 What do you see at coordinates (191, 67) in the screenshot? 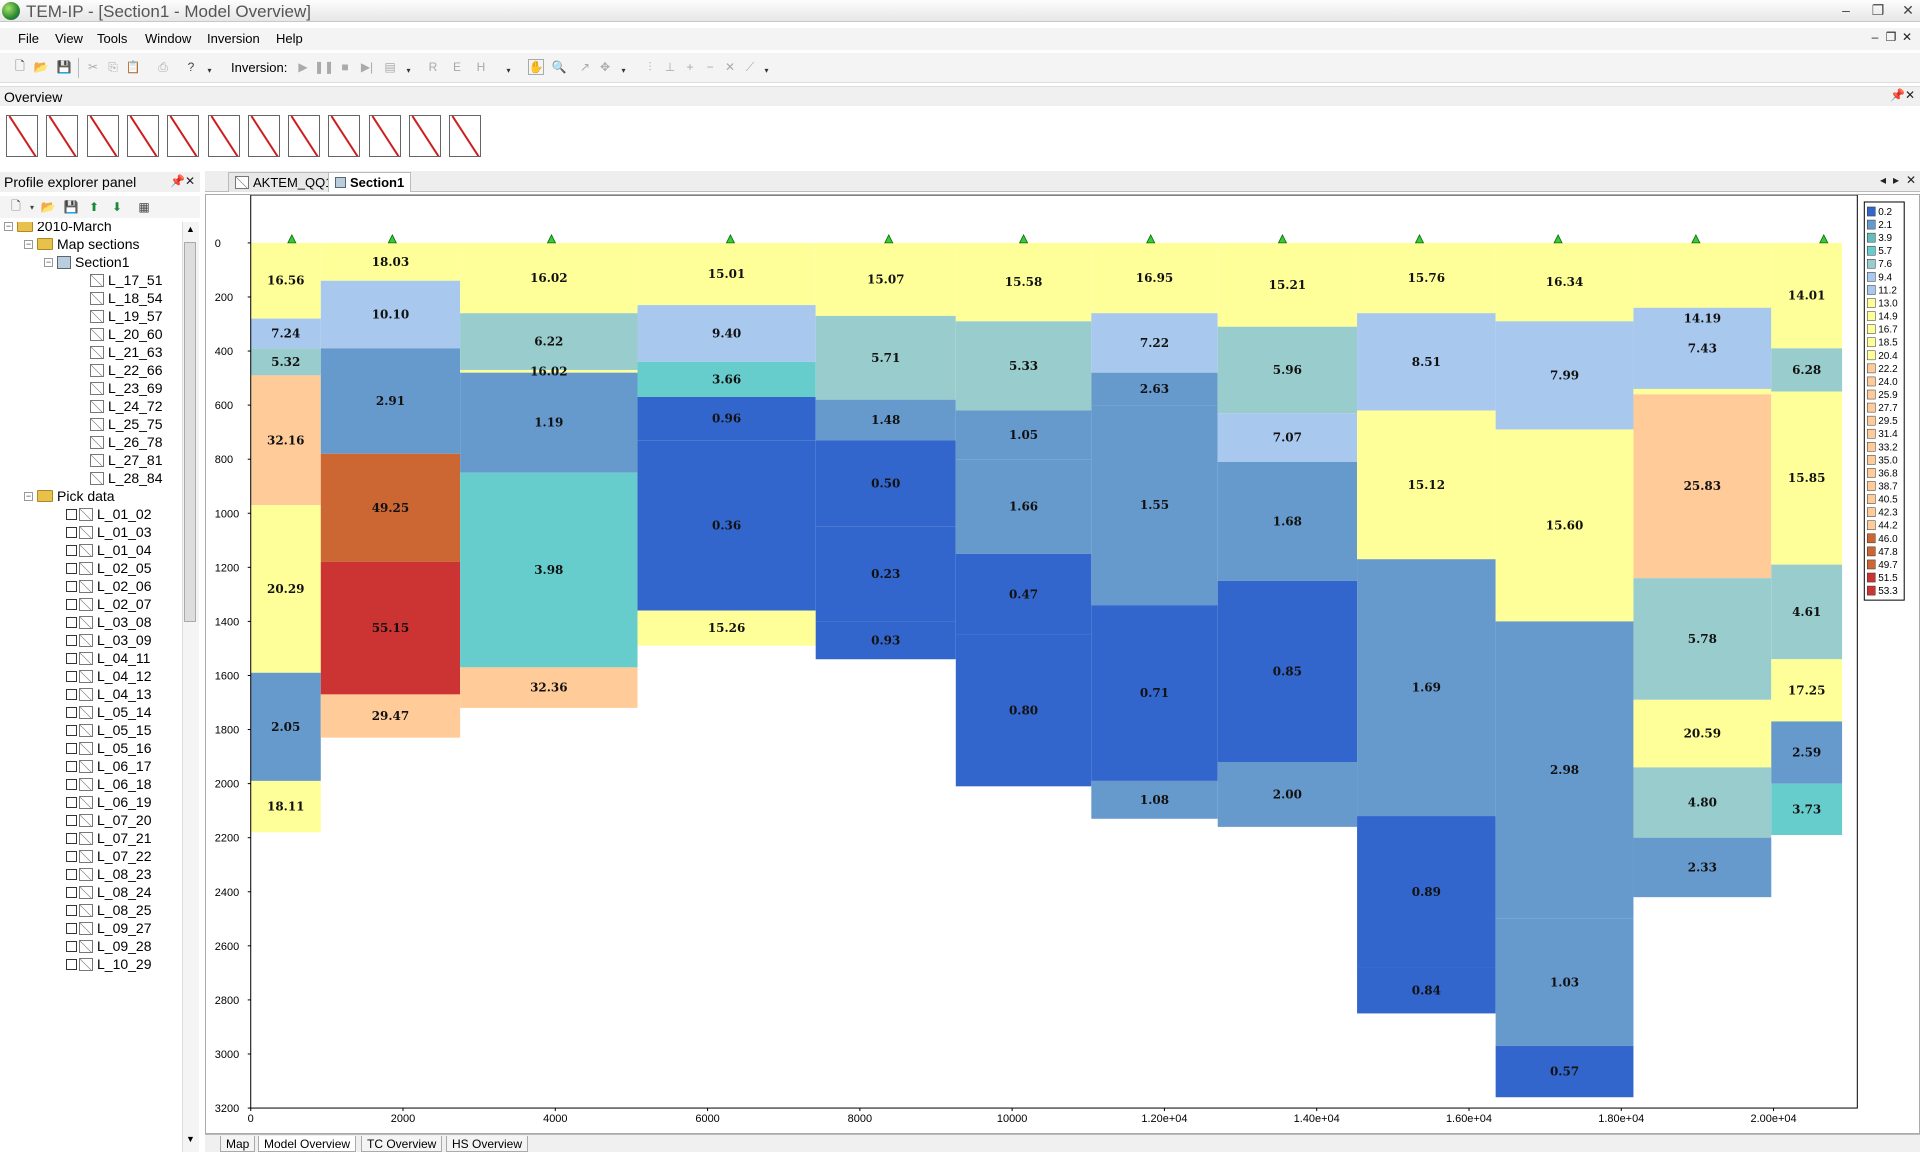
I see `help-icon: ?` at bounding box center [191, 67].